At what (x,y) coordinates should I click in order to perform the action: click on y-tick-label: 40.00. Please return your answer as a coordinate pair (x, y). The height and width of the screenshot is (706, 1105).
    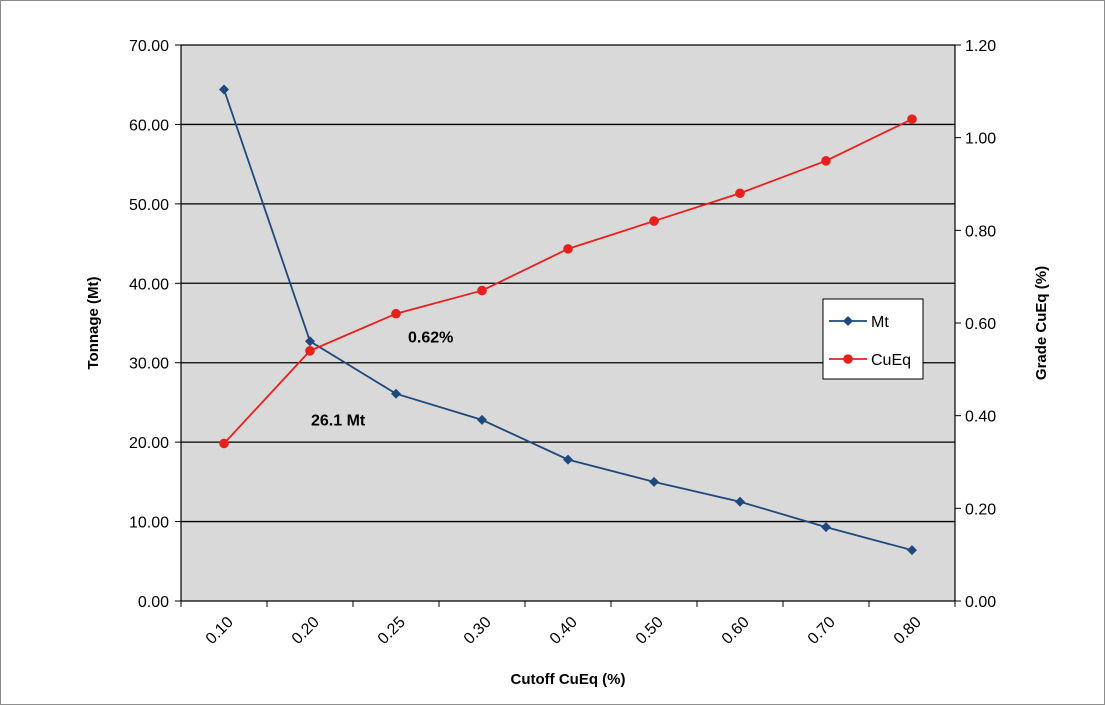
    Looking at the image, I should click on (149, 284).